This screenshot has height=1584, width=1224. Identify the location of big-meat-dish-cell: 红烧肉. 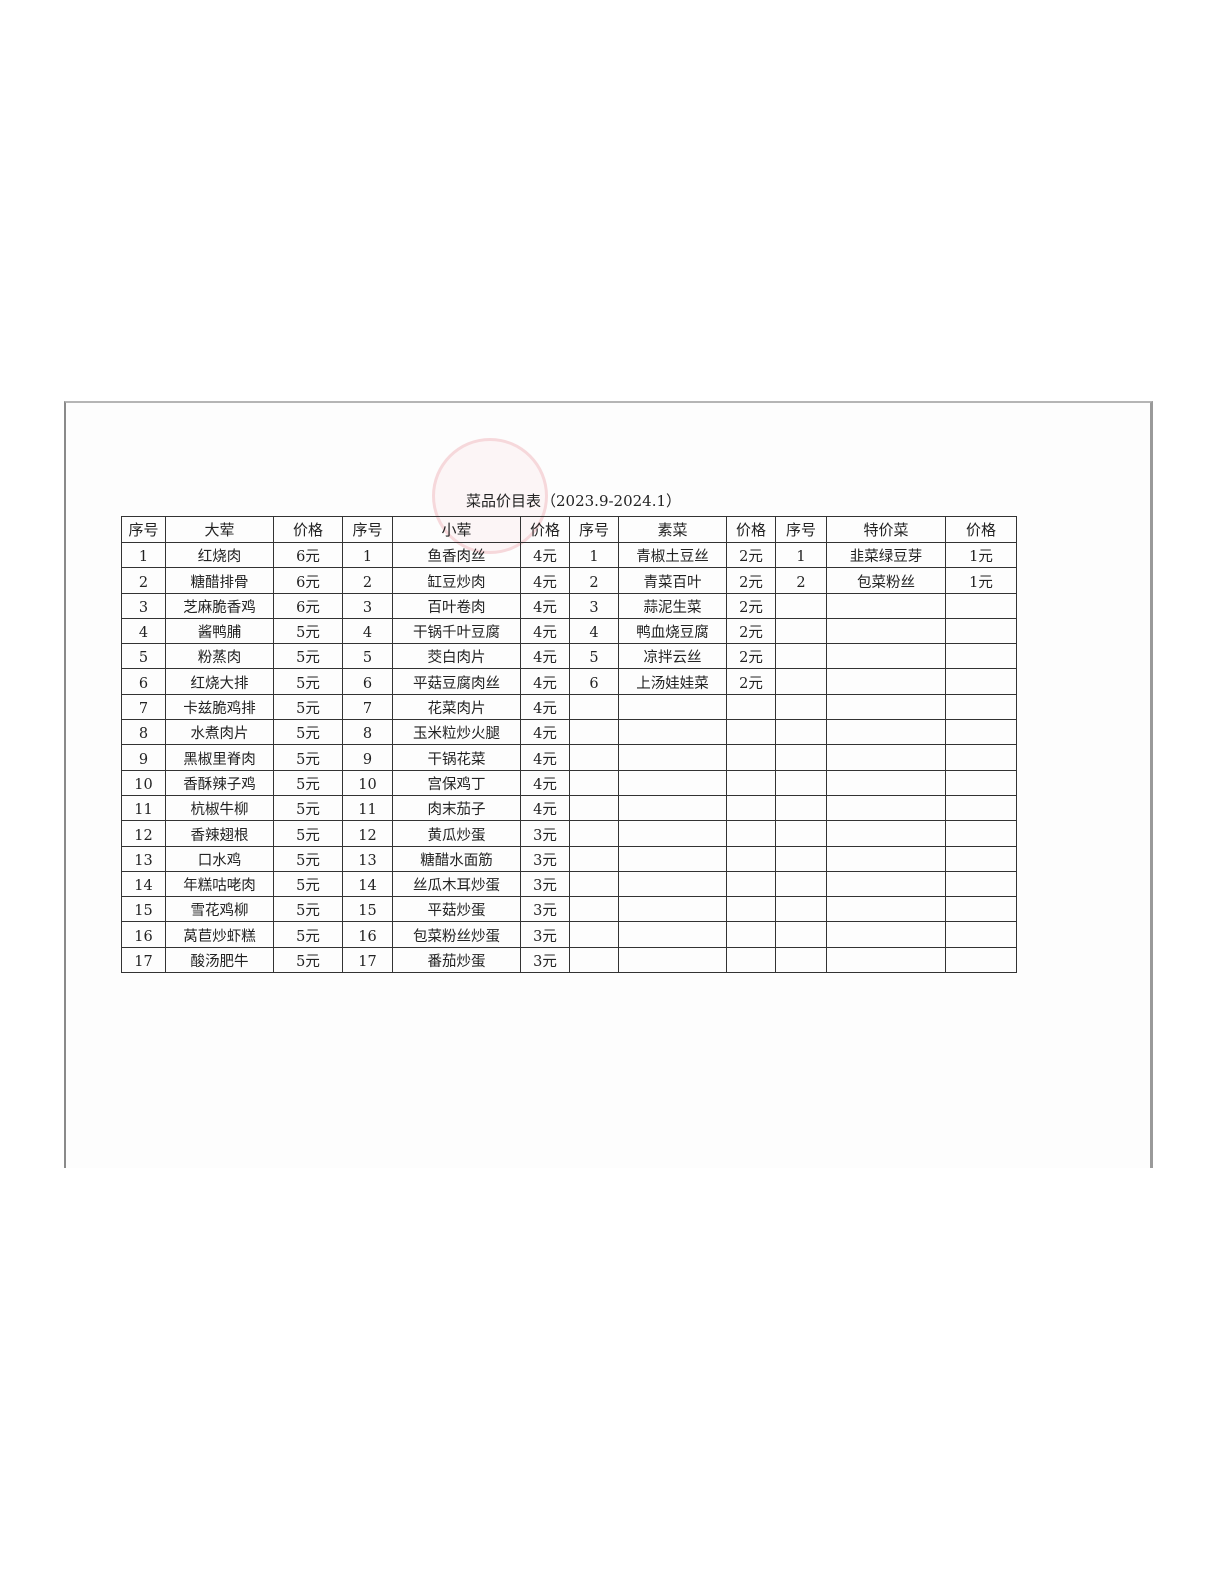
(219, 555).